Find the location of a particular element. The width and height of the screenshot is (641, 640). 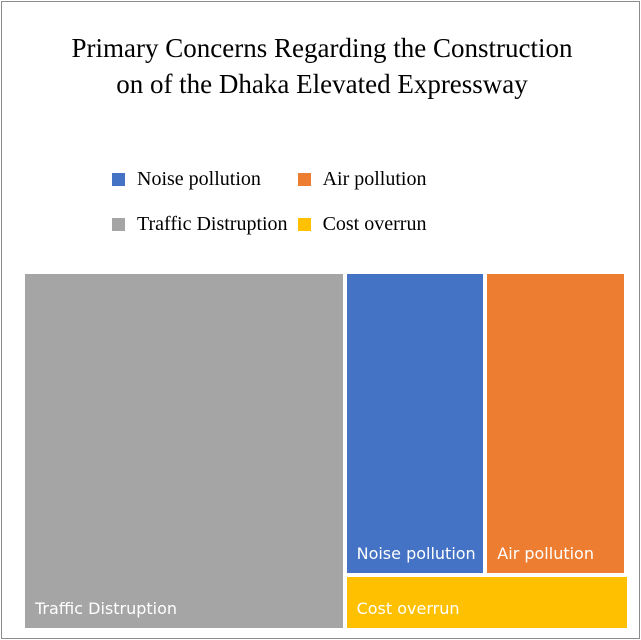

legend-item: Air pollution is located at coordinates (362, 179).